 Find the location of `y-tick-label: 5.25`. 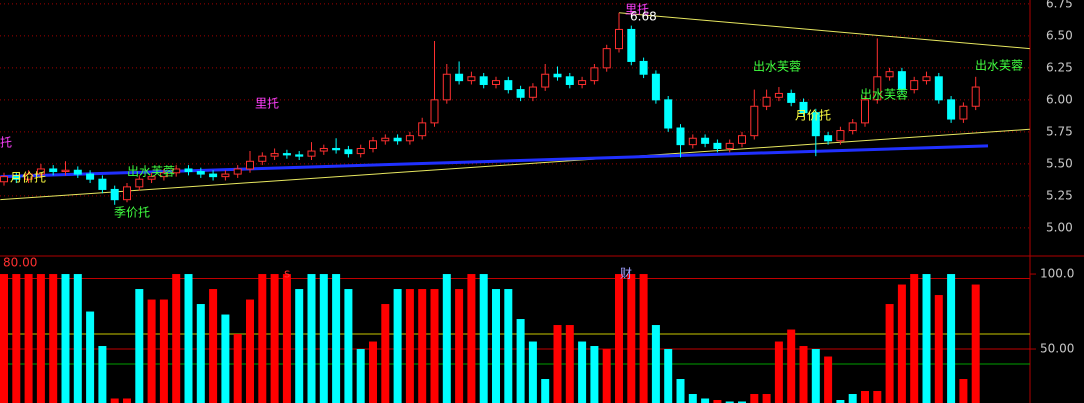

y-tick-label: 5.25 is located at coordinates (1059, 195).